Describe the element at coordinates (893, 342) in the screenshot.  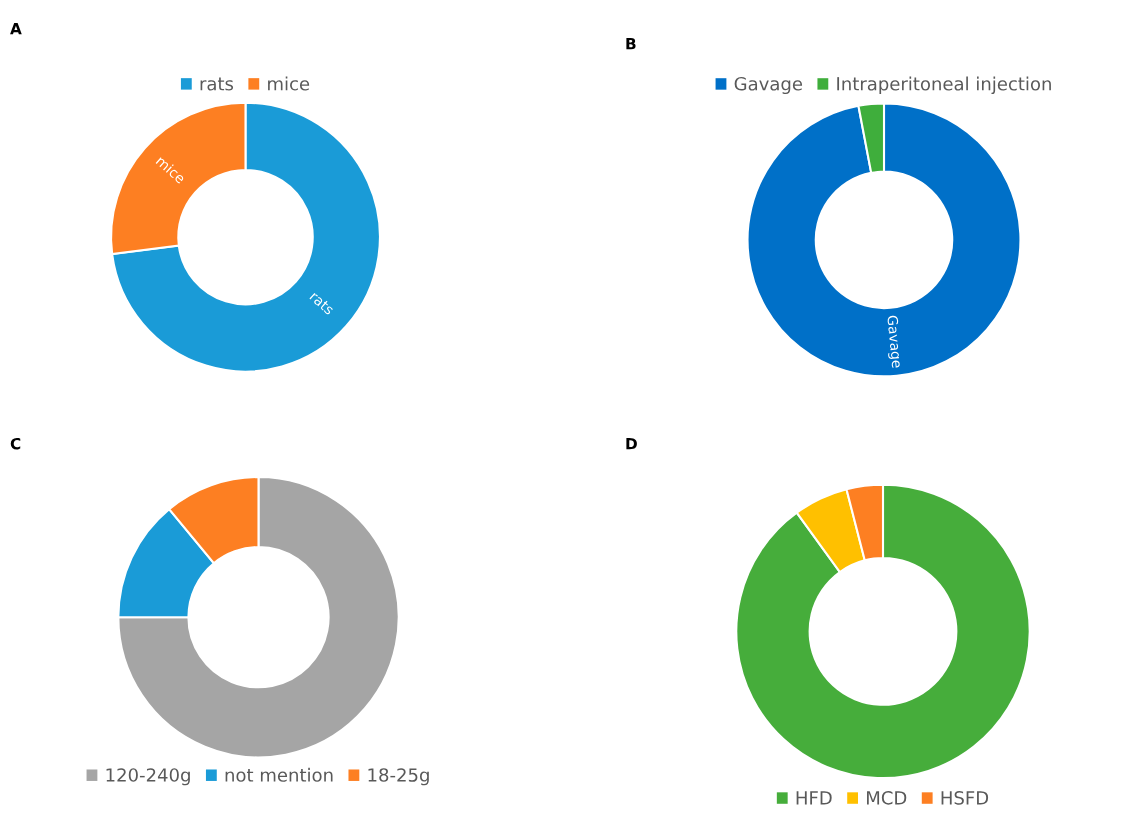
I see `slice-label: Gavage` at that location.